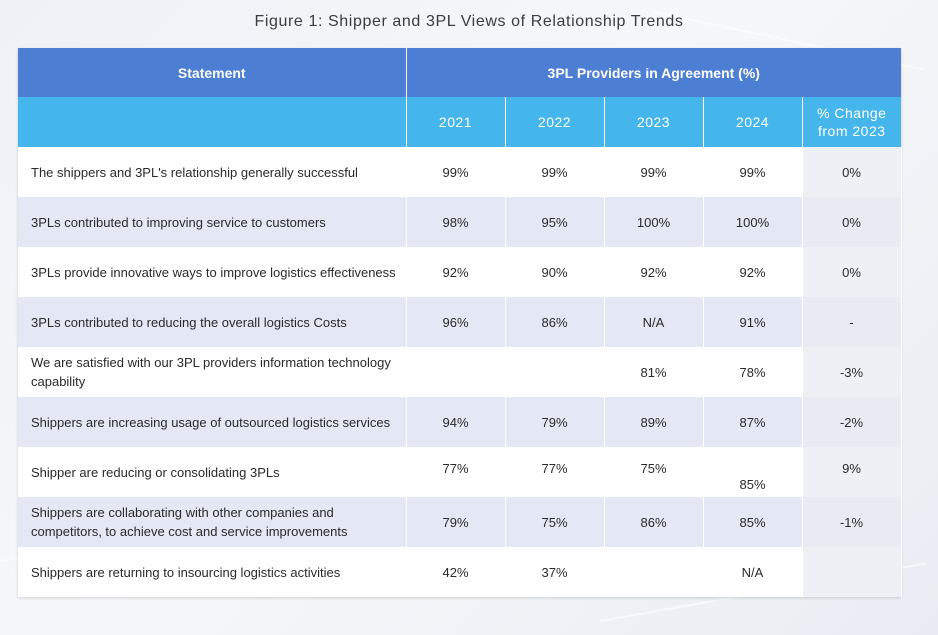 Image resolution: width=938 pixels, height=635 pixels. What do you see at coordinates (456, 222) in the screenshot?
I see `value-cell-2021: 98%` at bounding box center [456, 222].